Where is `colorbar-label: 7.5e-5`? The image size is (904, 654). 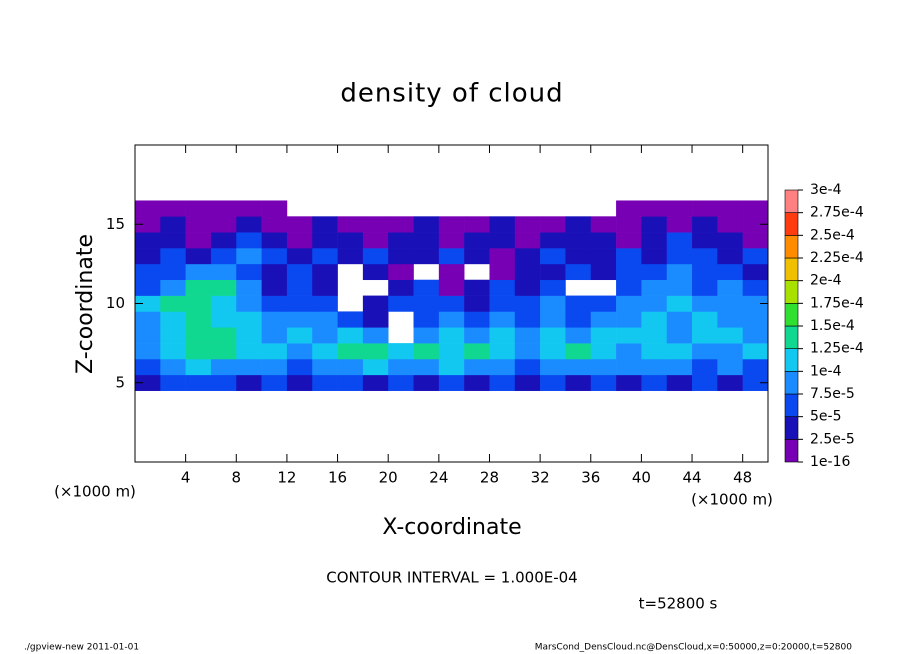
colorbar-label: 7.5e-5 is located at coordinates (832, 394).